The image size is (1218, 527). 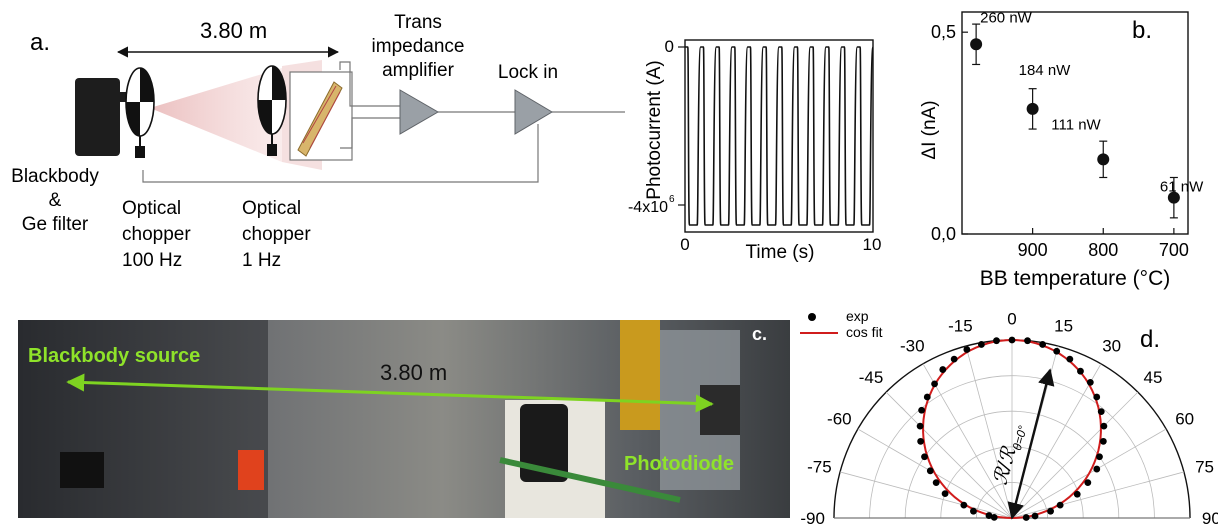 What do you see at coordinates (754, 150) in the screenshot?
I see `photocurrent-chart: 0 -4x10 6 0 10 Time (s) Photocurrent (A)` at bounding box center [754, 150].